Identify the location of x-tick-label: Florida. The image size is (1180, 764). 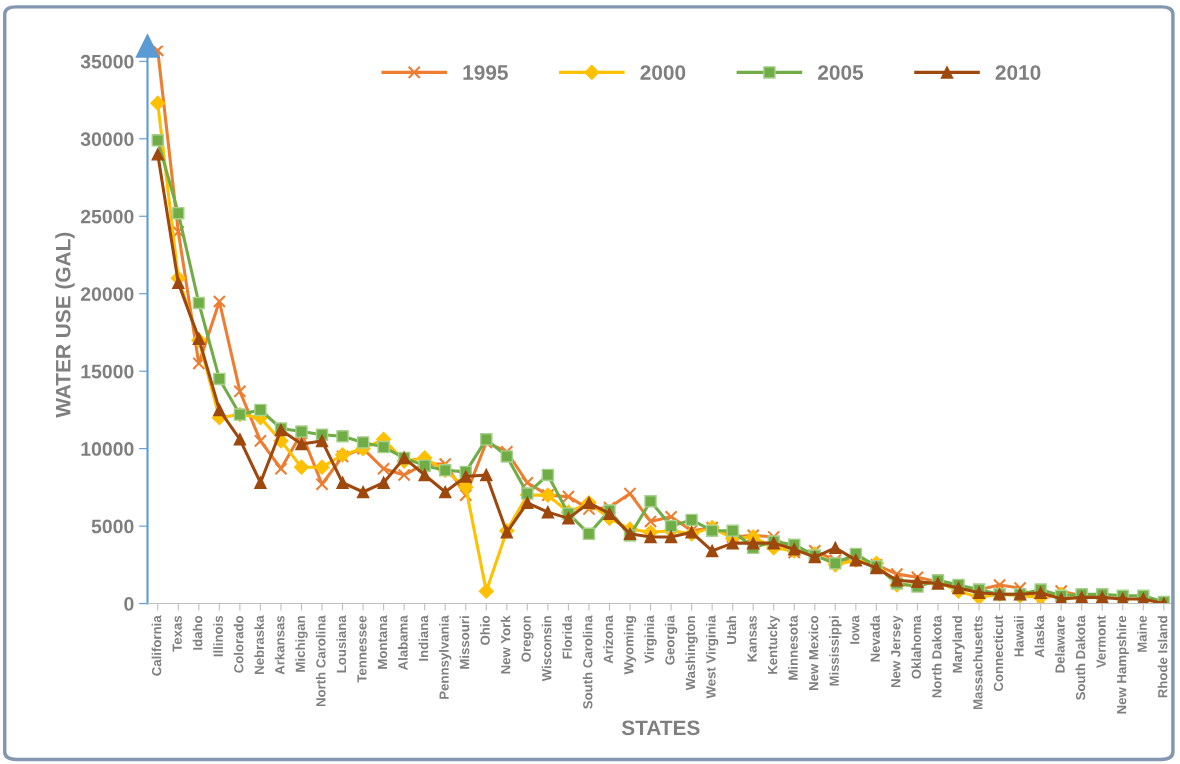
(567, 637).